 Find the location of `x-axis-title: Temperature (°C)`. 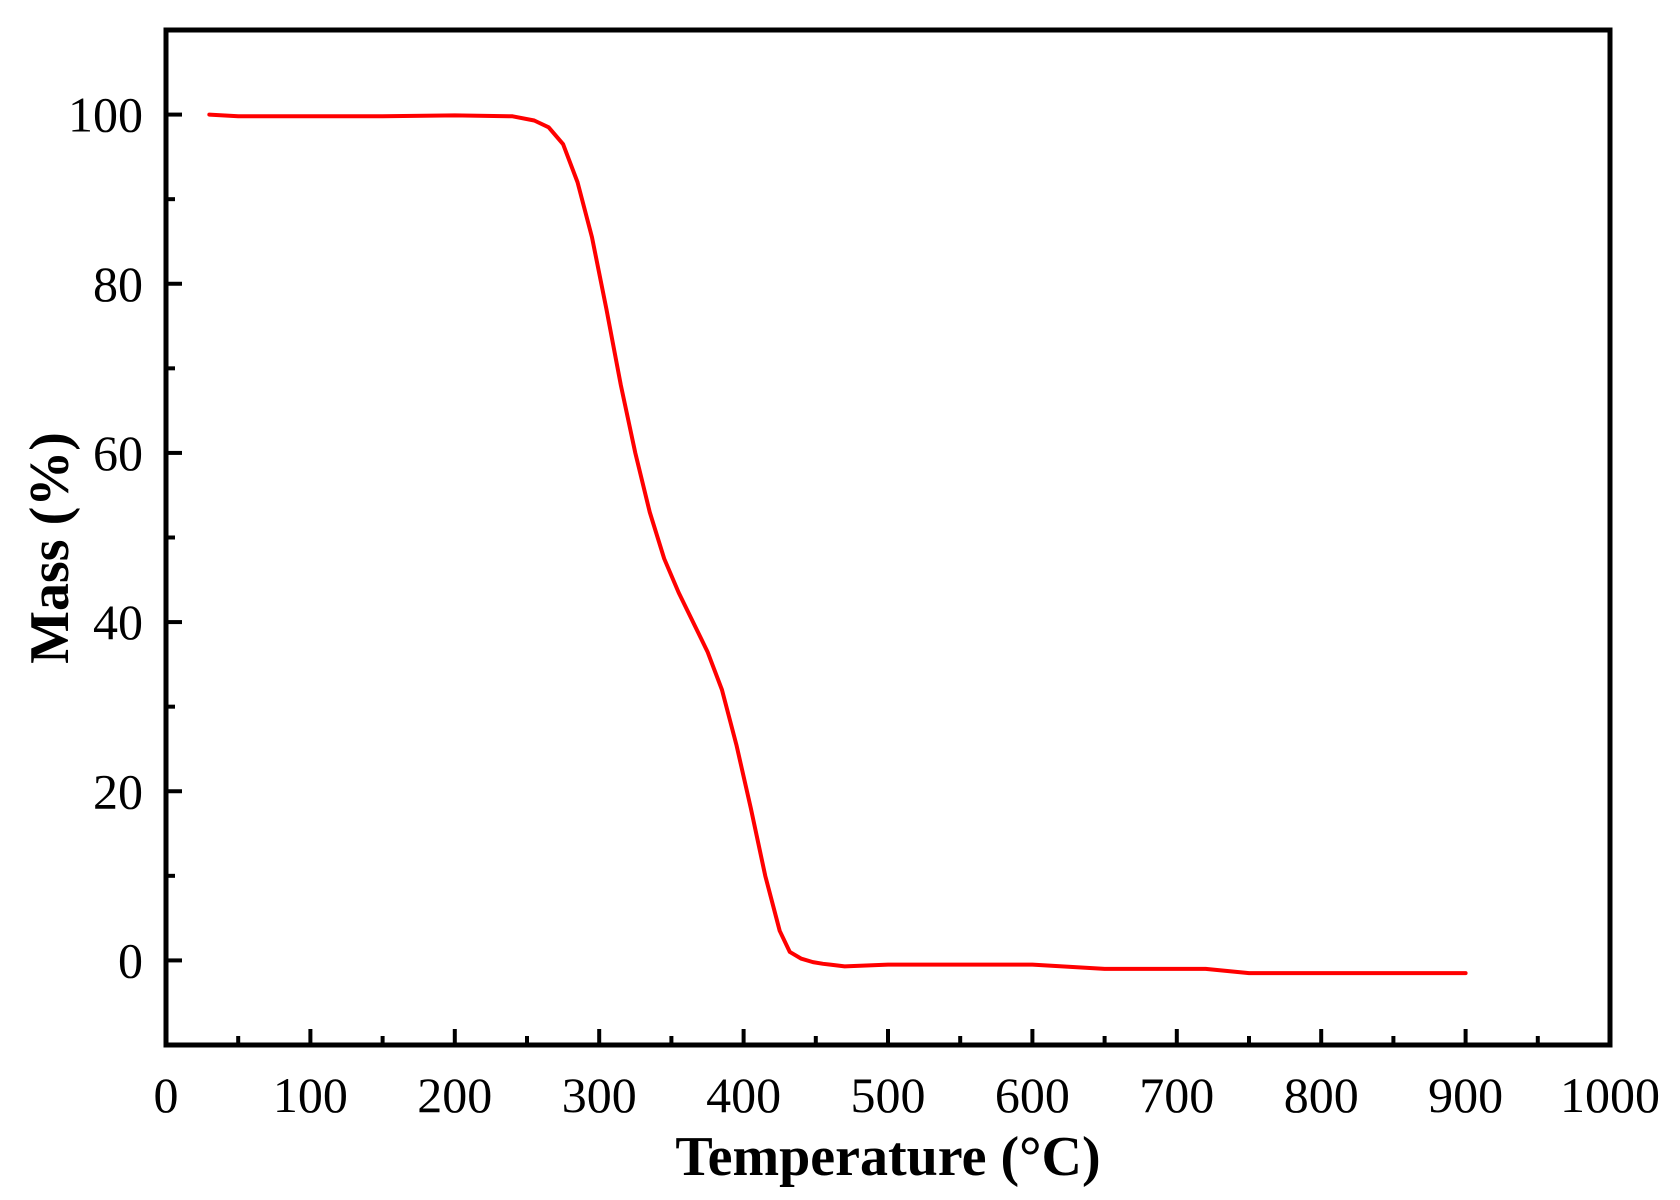

x-axis-title: Temperature (°C) is located at coordinates (887, 1157).